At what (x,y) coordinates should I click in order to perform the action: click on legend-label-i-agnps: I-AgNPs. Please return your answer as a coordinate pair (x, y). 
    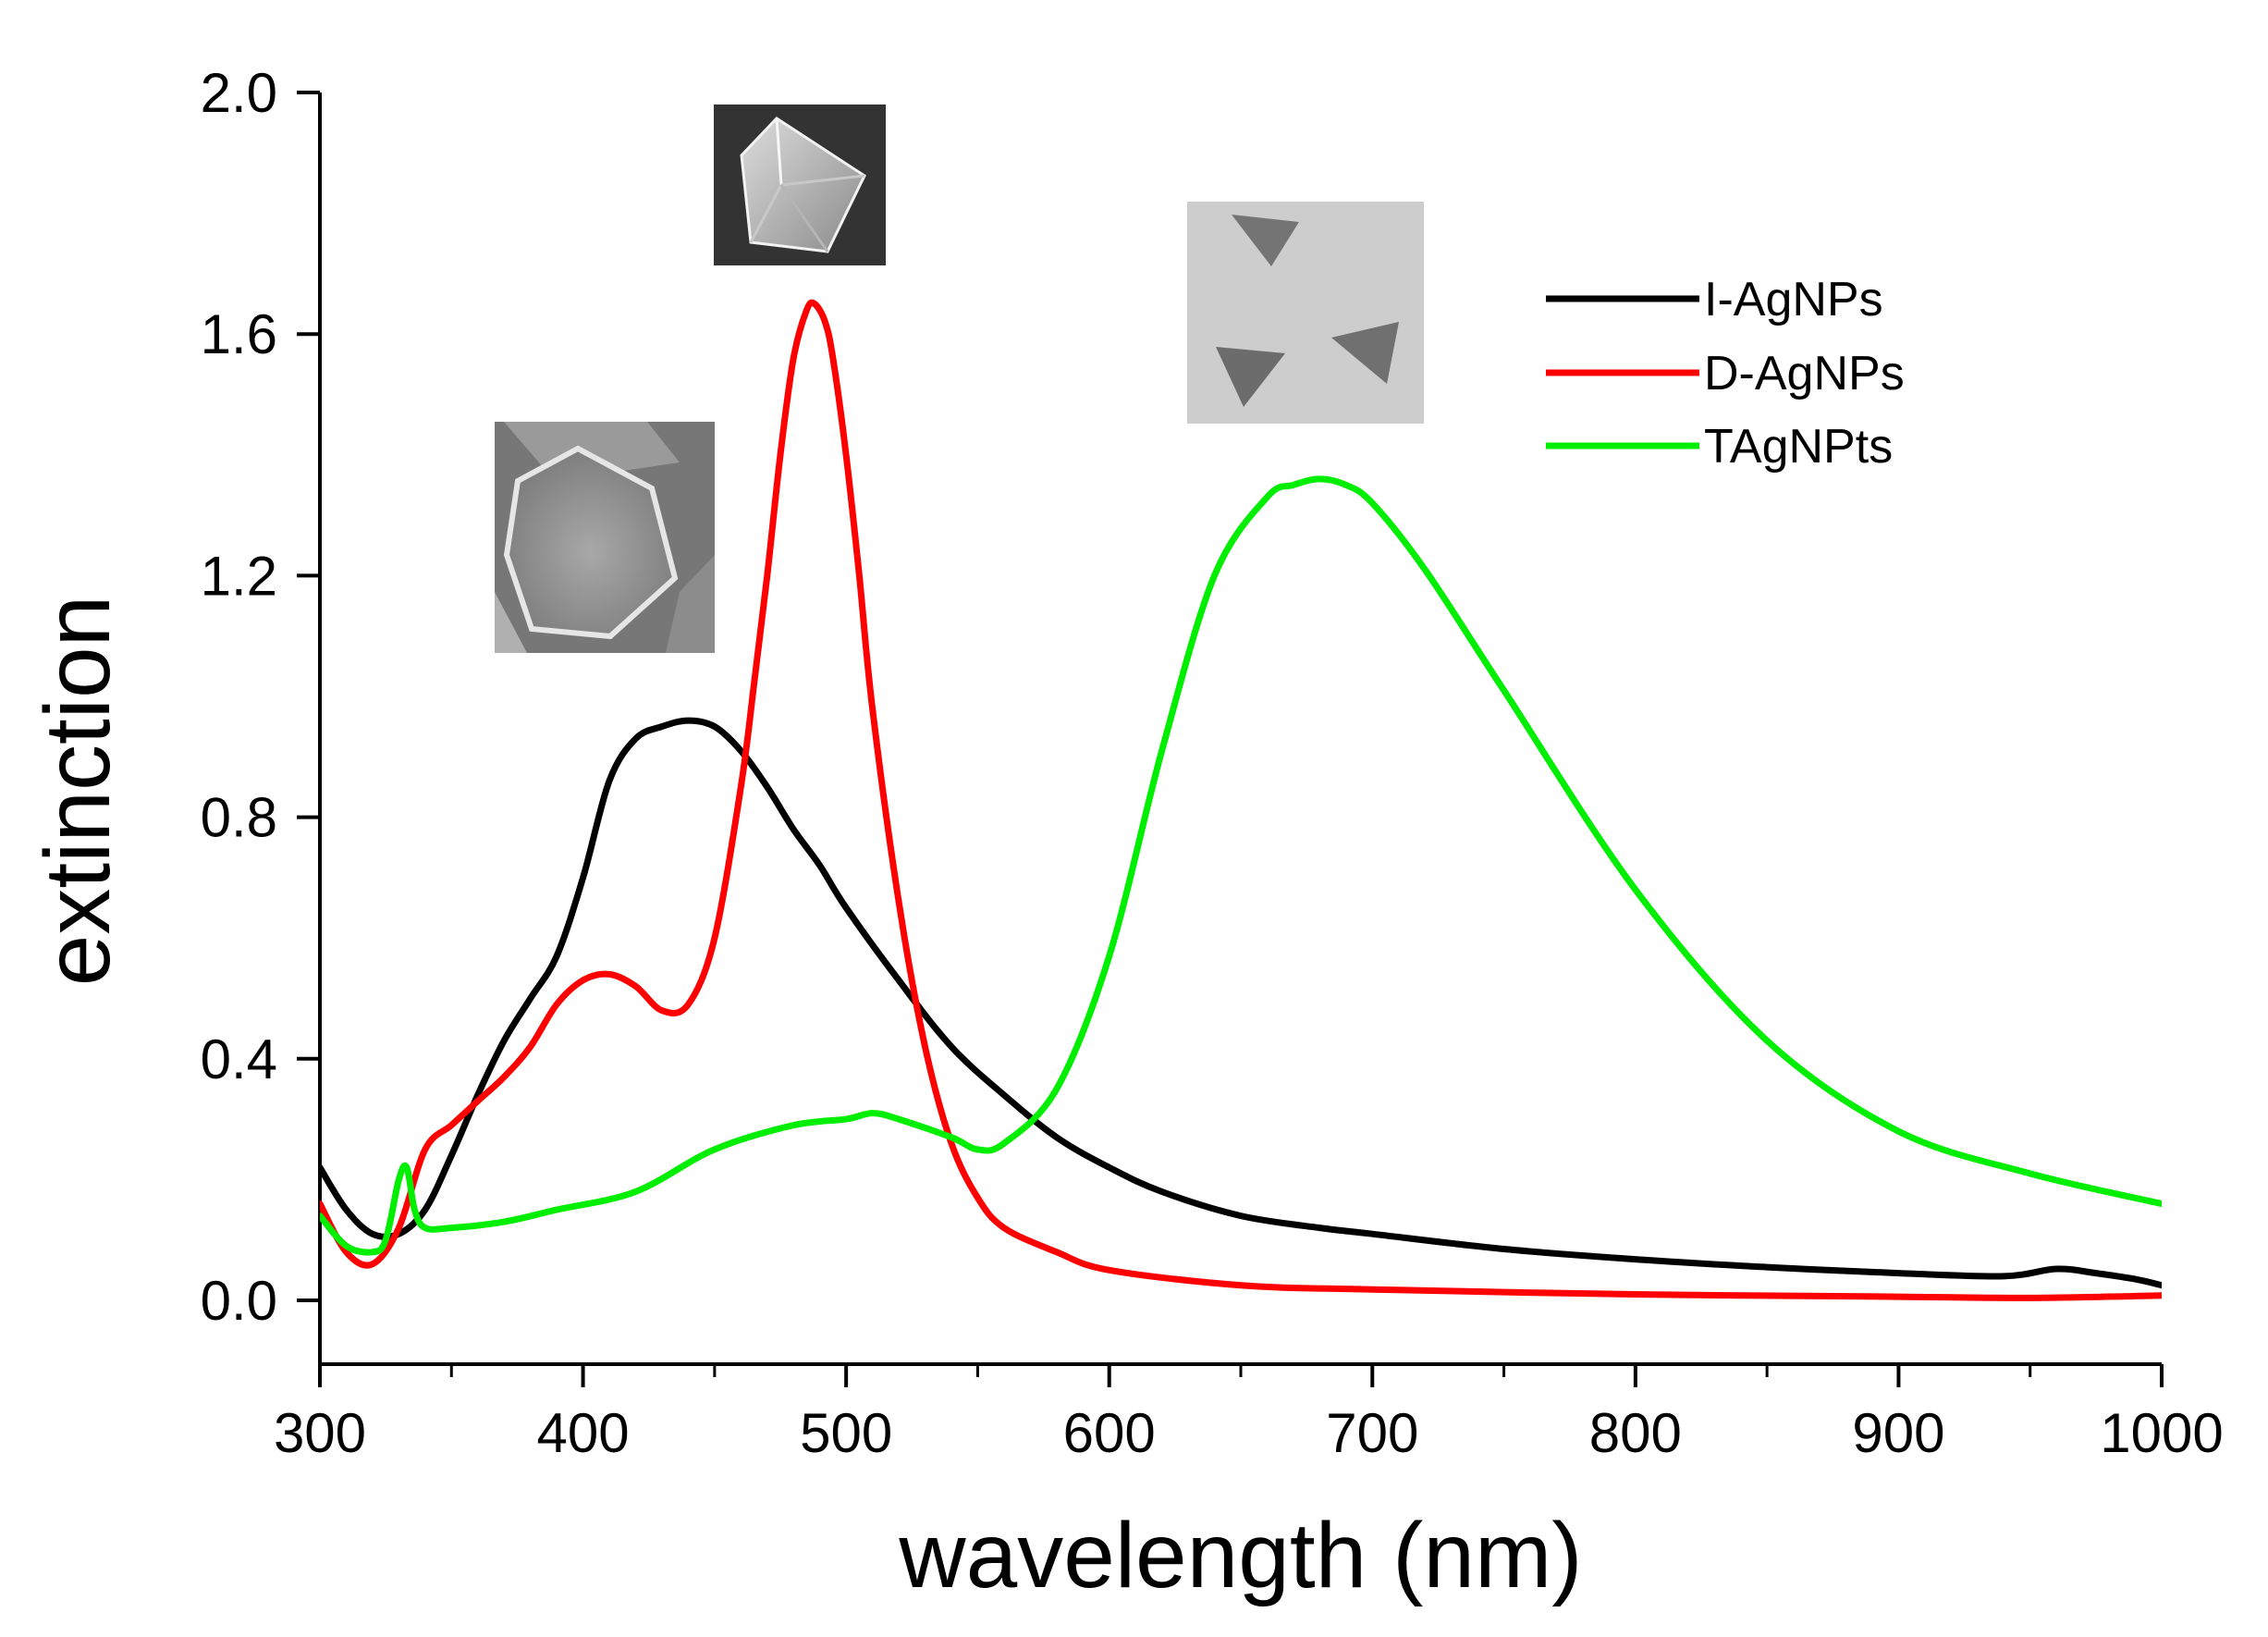
    Looking at the image, I should click on (1793, 299).